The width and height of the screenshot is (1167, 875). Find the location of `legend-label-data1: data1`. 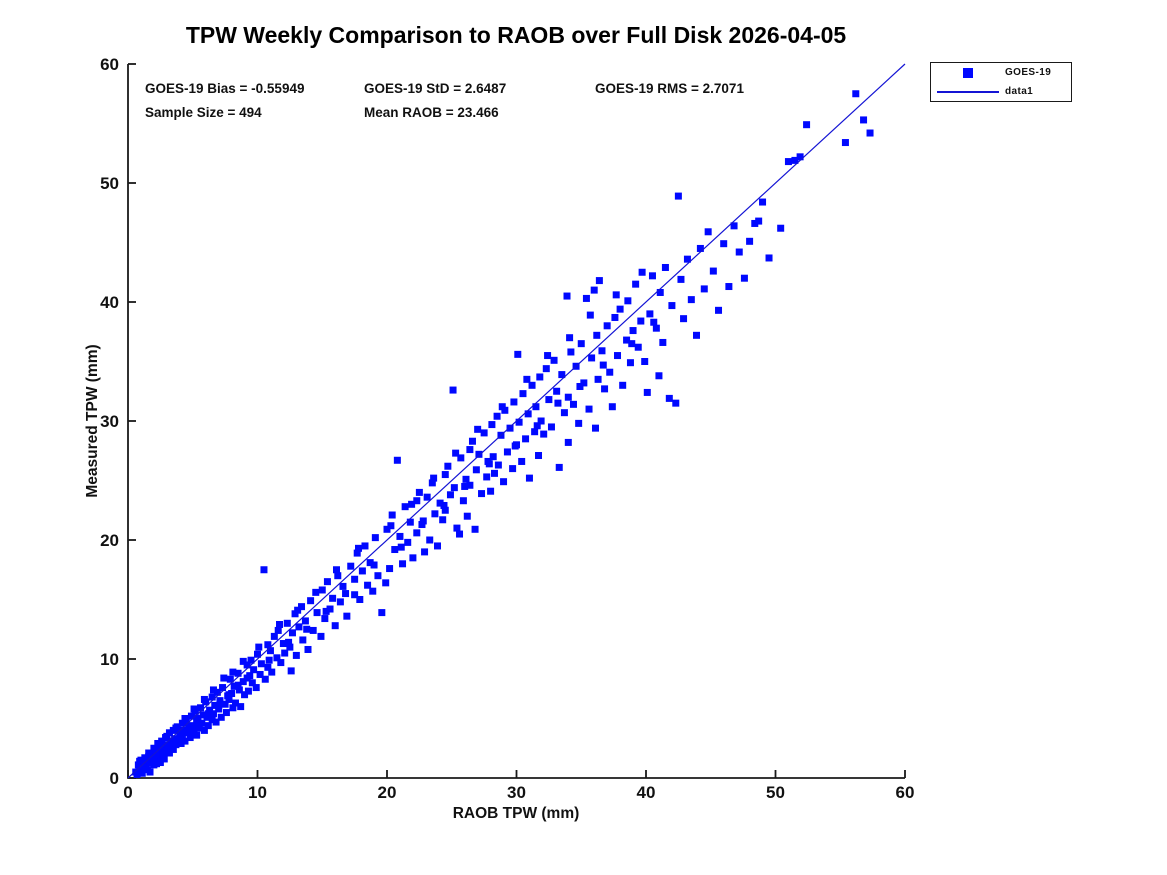

legend-label-data1: data1 is located at coordinates (1019, 91).